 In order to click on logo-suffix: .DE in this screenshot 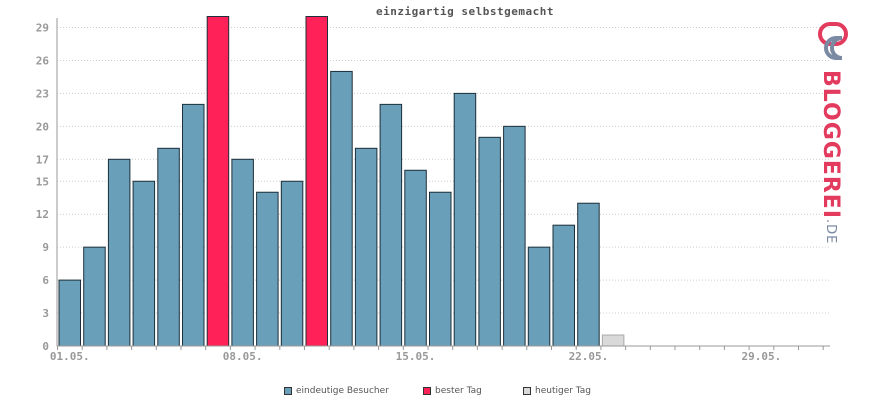, I will do `click(830, 232)`.